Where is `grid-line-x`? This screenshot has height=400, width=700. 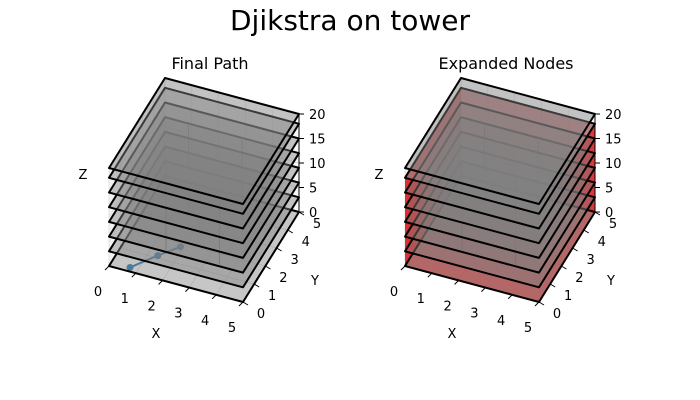
grid-line-x is located at coordinates (244, 249).